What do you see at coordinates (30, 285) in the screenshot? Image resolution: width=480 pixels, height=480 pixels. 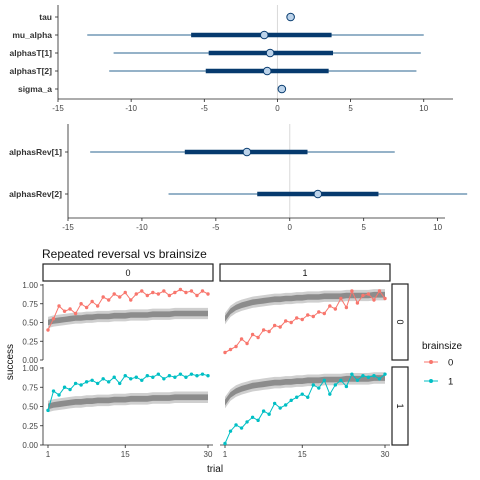 I see `y-tick-label: 1.00` at bounding box center [30, 285].